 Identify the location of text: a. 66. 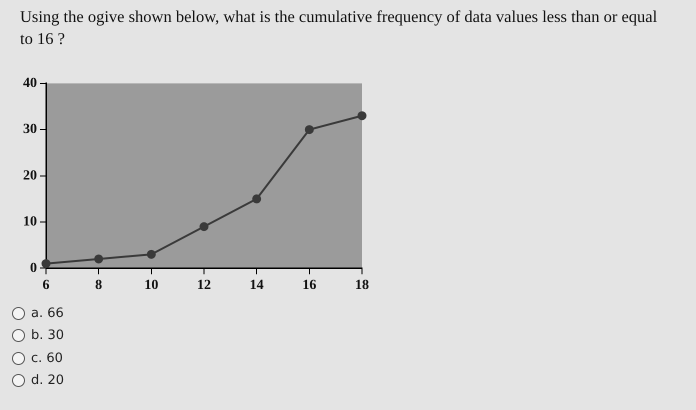
(47, 313).